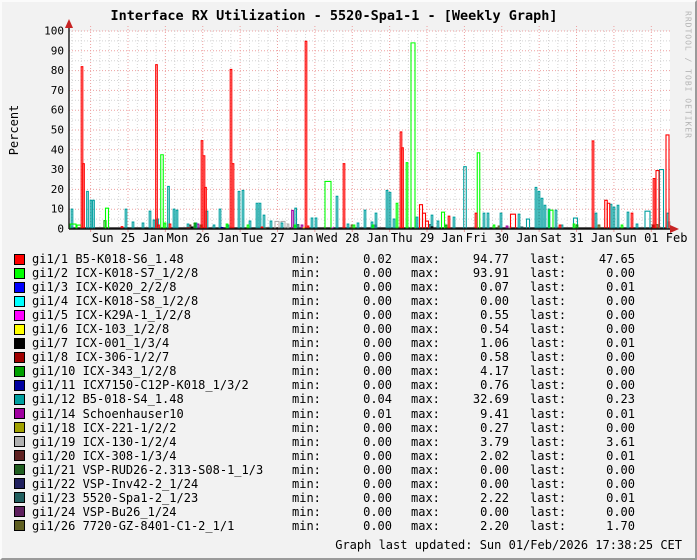 This screenshot has width=697, height=560. Describe the element at coordinates (57, 70) in the screenshot. I see `y-tick-label: 80` at that location.